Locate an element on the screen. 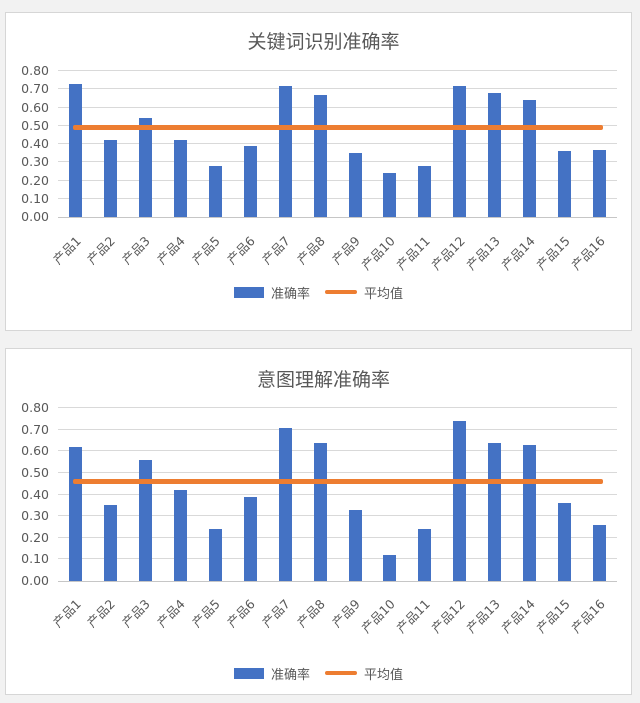  chart-title: 意图理解准确率 is located at coordinates (323, 380).